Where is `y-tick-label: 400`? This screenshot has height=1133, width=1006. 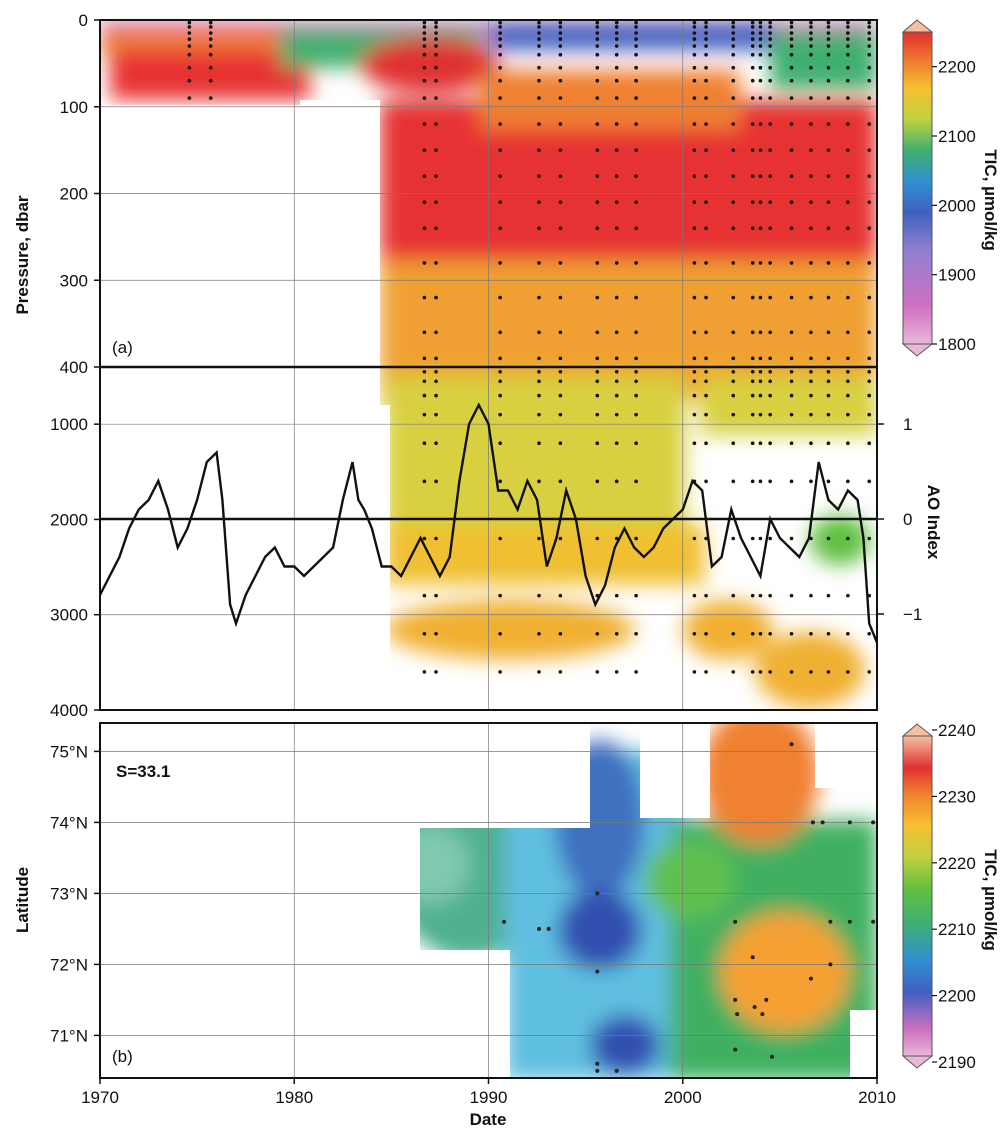
y-tick-label: 400 is located at coordinates (74, 367).